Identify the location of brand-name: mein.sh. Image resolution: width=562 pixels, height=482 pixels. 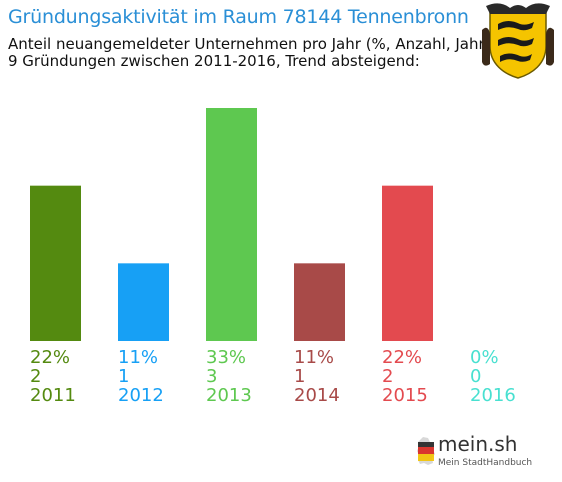
(478, 444).